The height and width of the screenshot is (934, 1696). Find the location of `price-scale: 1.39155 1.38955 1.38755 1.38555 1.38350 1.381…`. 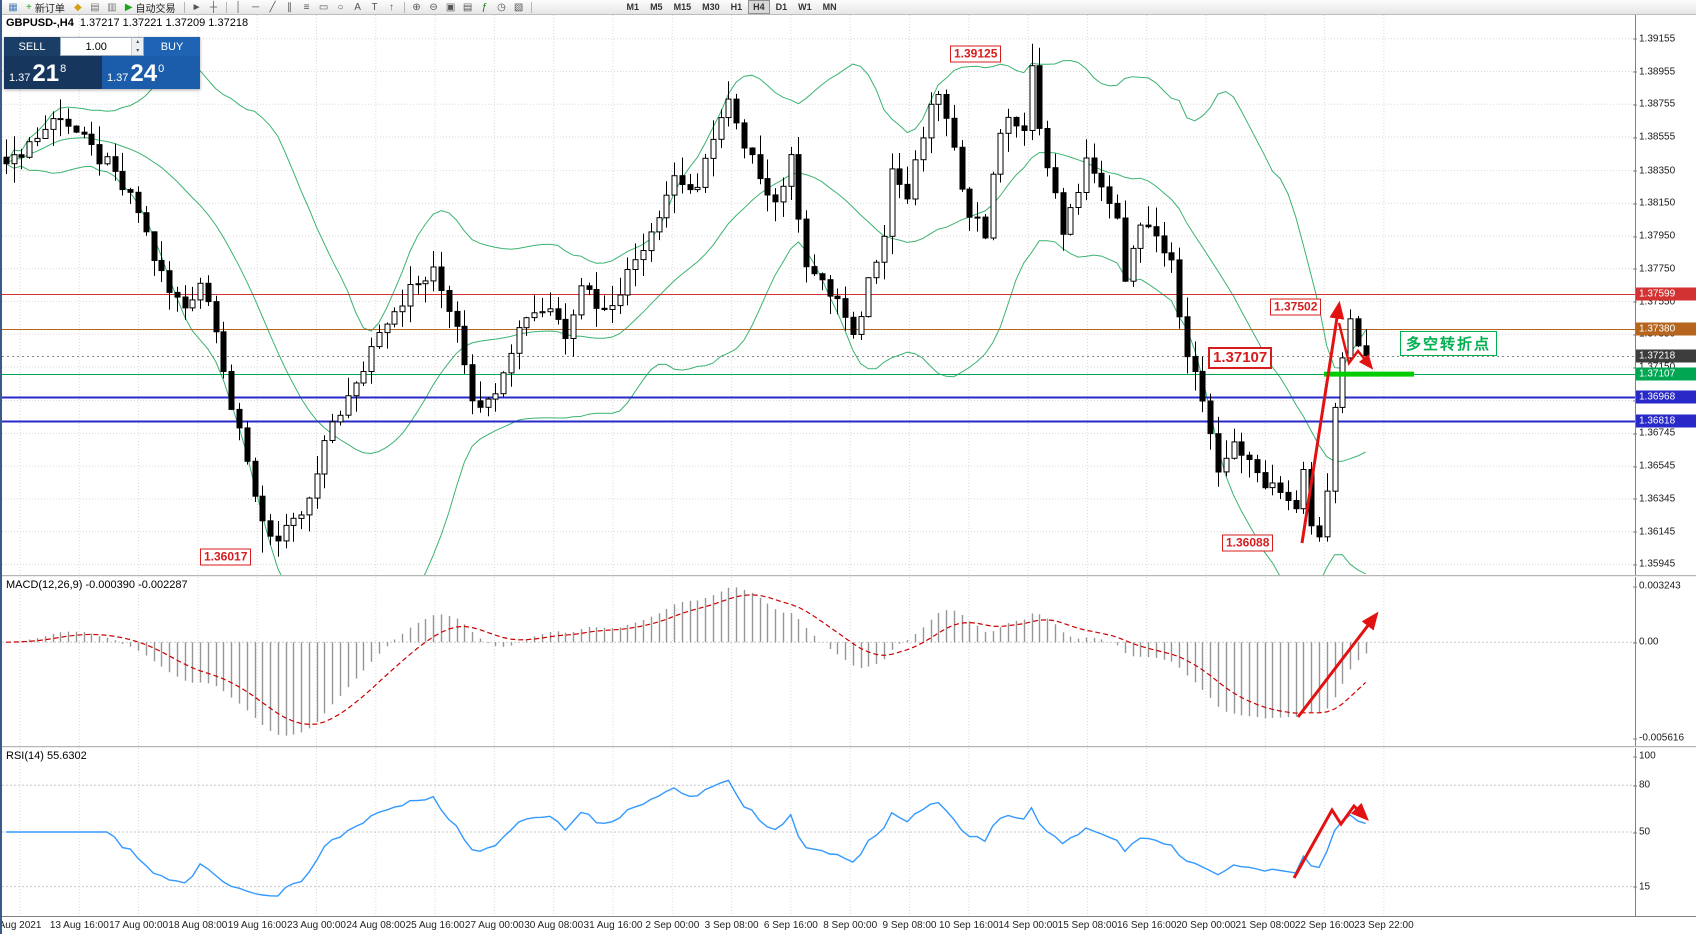

price-scale: 1.39155 1.38955 1.38755 1.38555 1.38350 1.381… is located at coordinates (1664, 295).